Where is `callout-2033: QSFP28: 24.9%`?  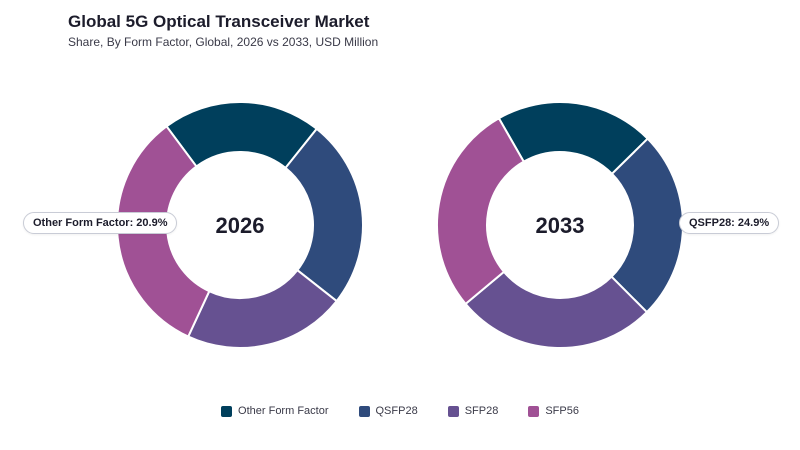 callout-2033: QSFP28: 24.9% is located at coordinates (729, 223).